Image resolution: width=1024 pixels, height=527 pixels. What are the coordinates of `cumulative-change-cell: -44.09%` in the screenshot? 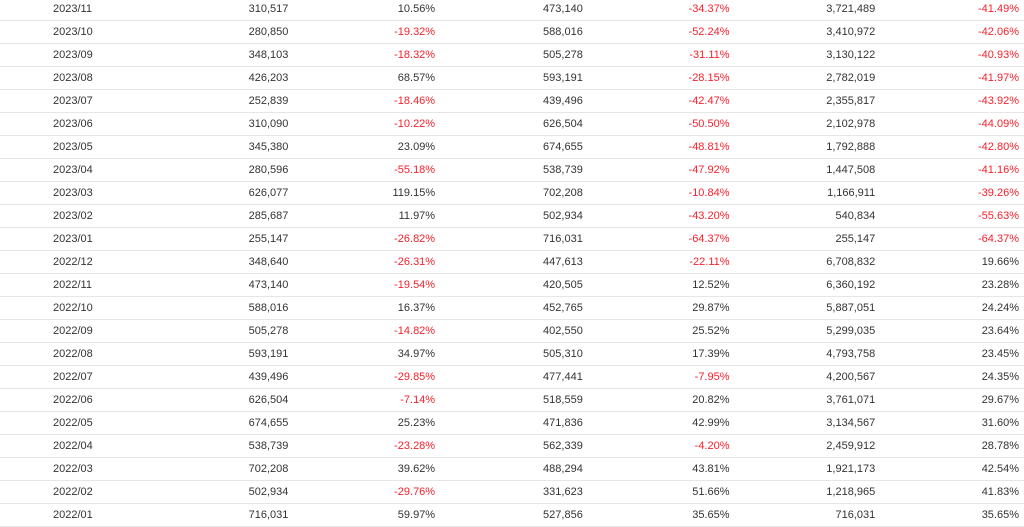 It's located at (949, 124).